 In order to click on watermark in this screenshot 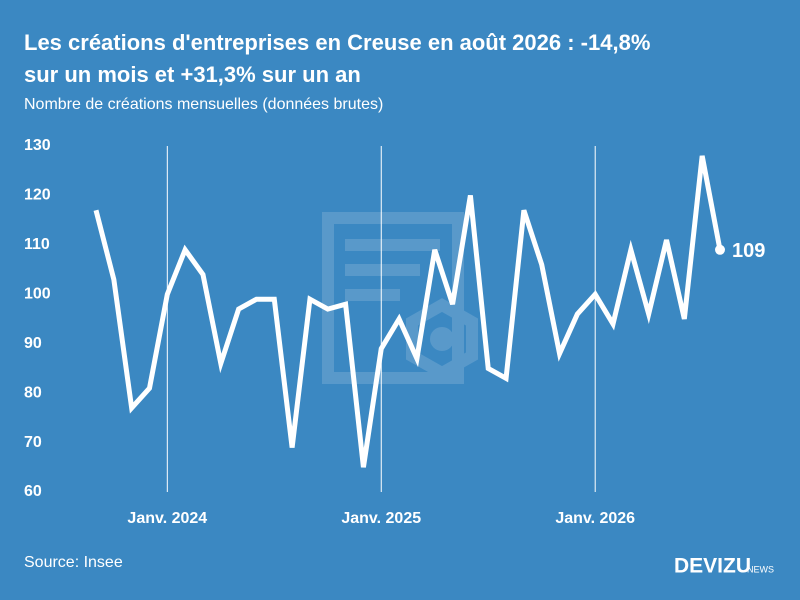, I will do `click(400, 298)`.